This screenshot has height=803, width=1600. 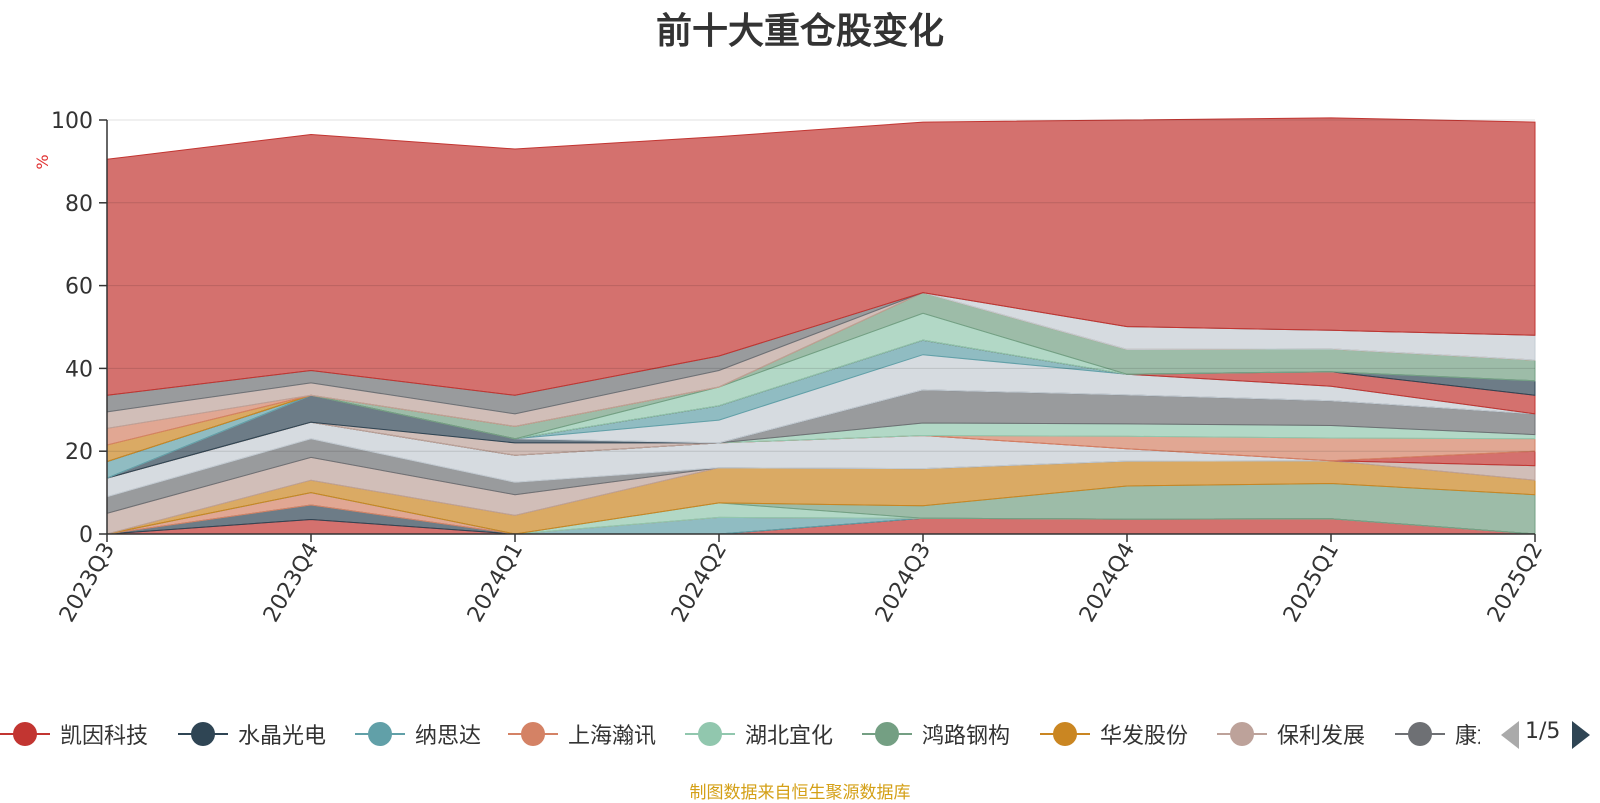 What do you see at coordinates (699, 583) in the screenshot?
I see `x-tick-label: 2024Q2` at bounding box center [699, 583].